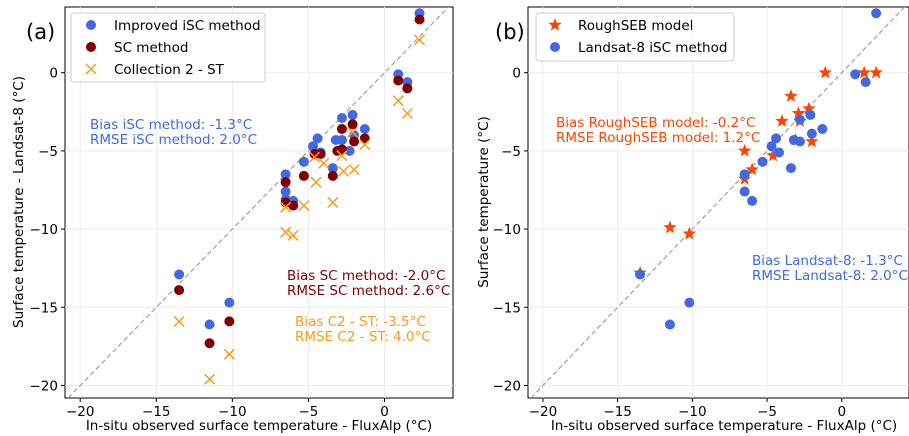  I want to click on annotation-roughseb-rmse: RMSE RoughSEB model: 1.2°C, so click(658, 138).